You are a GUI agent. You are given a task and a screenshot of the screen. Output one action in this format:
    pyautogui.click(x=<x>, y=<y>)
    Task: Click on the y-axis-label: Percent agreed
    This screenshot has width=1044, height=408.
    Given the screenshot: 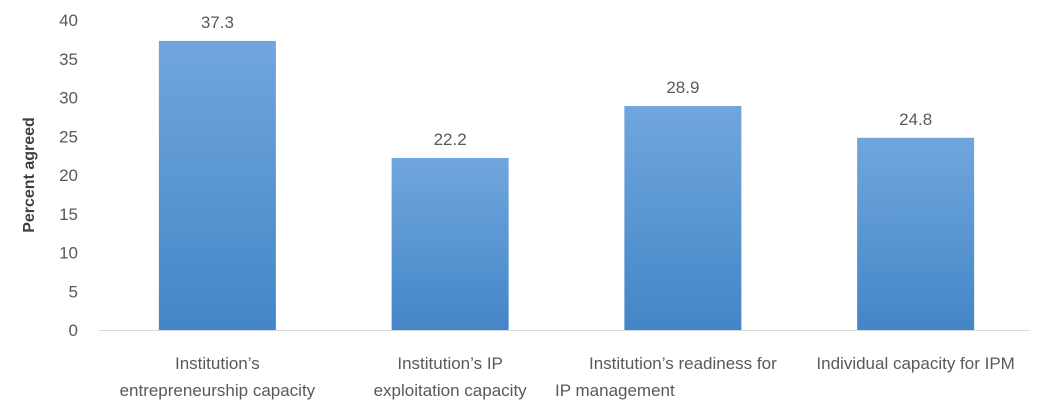 What is the action you would take?
    pyautogui.click(x=29, y=175)
    